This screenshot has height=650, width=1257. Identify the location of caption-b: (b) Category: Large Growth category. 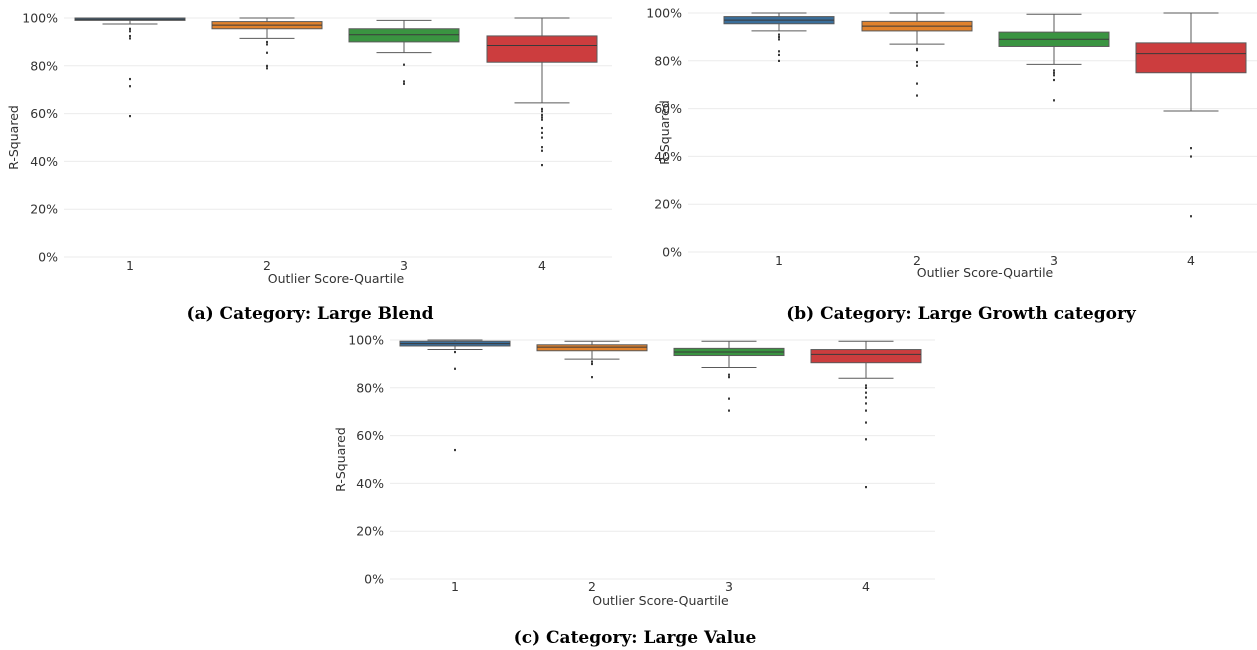
(961, 314).